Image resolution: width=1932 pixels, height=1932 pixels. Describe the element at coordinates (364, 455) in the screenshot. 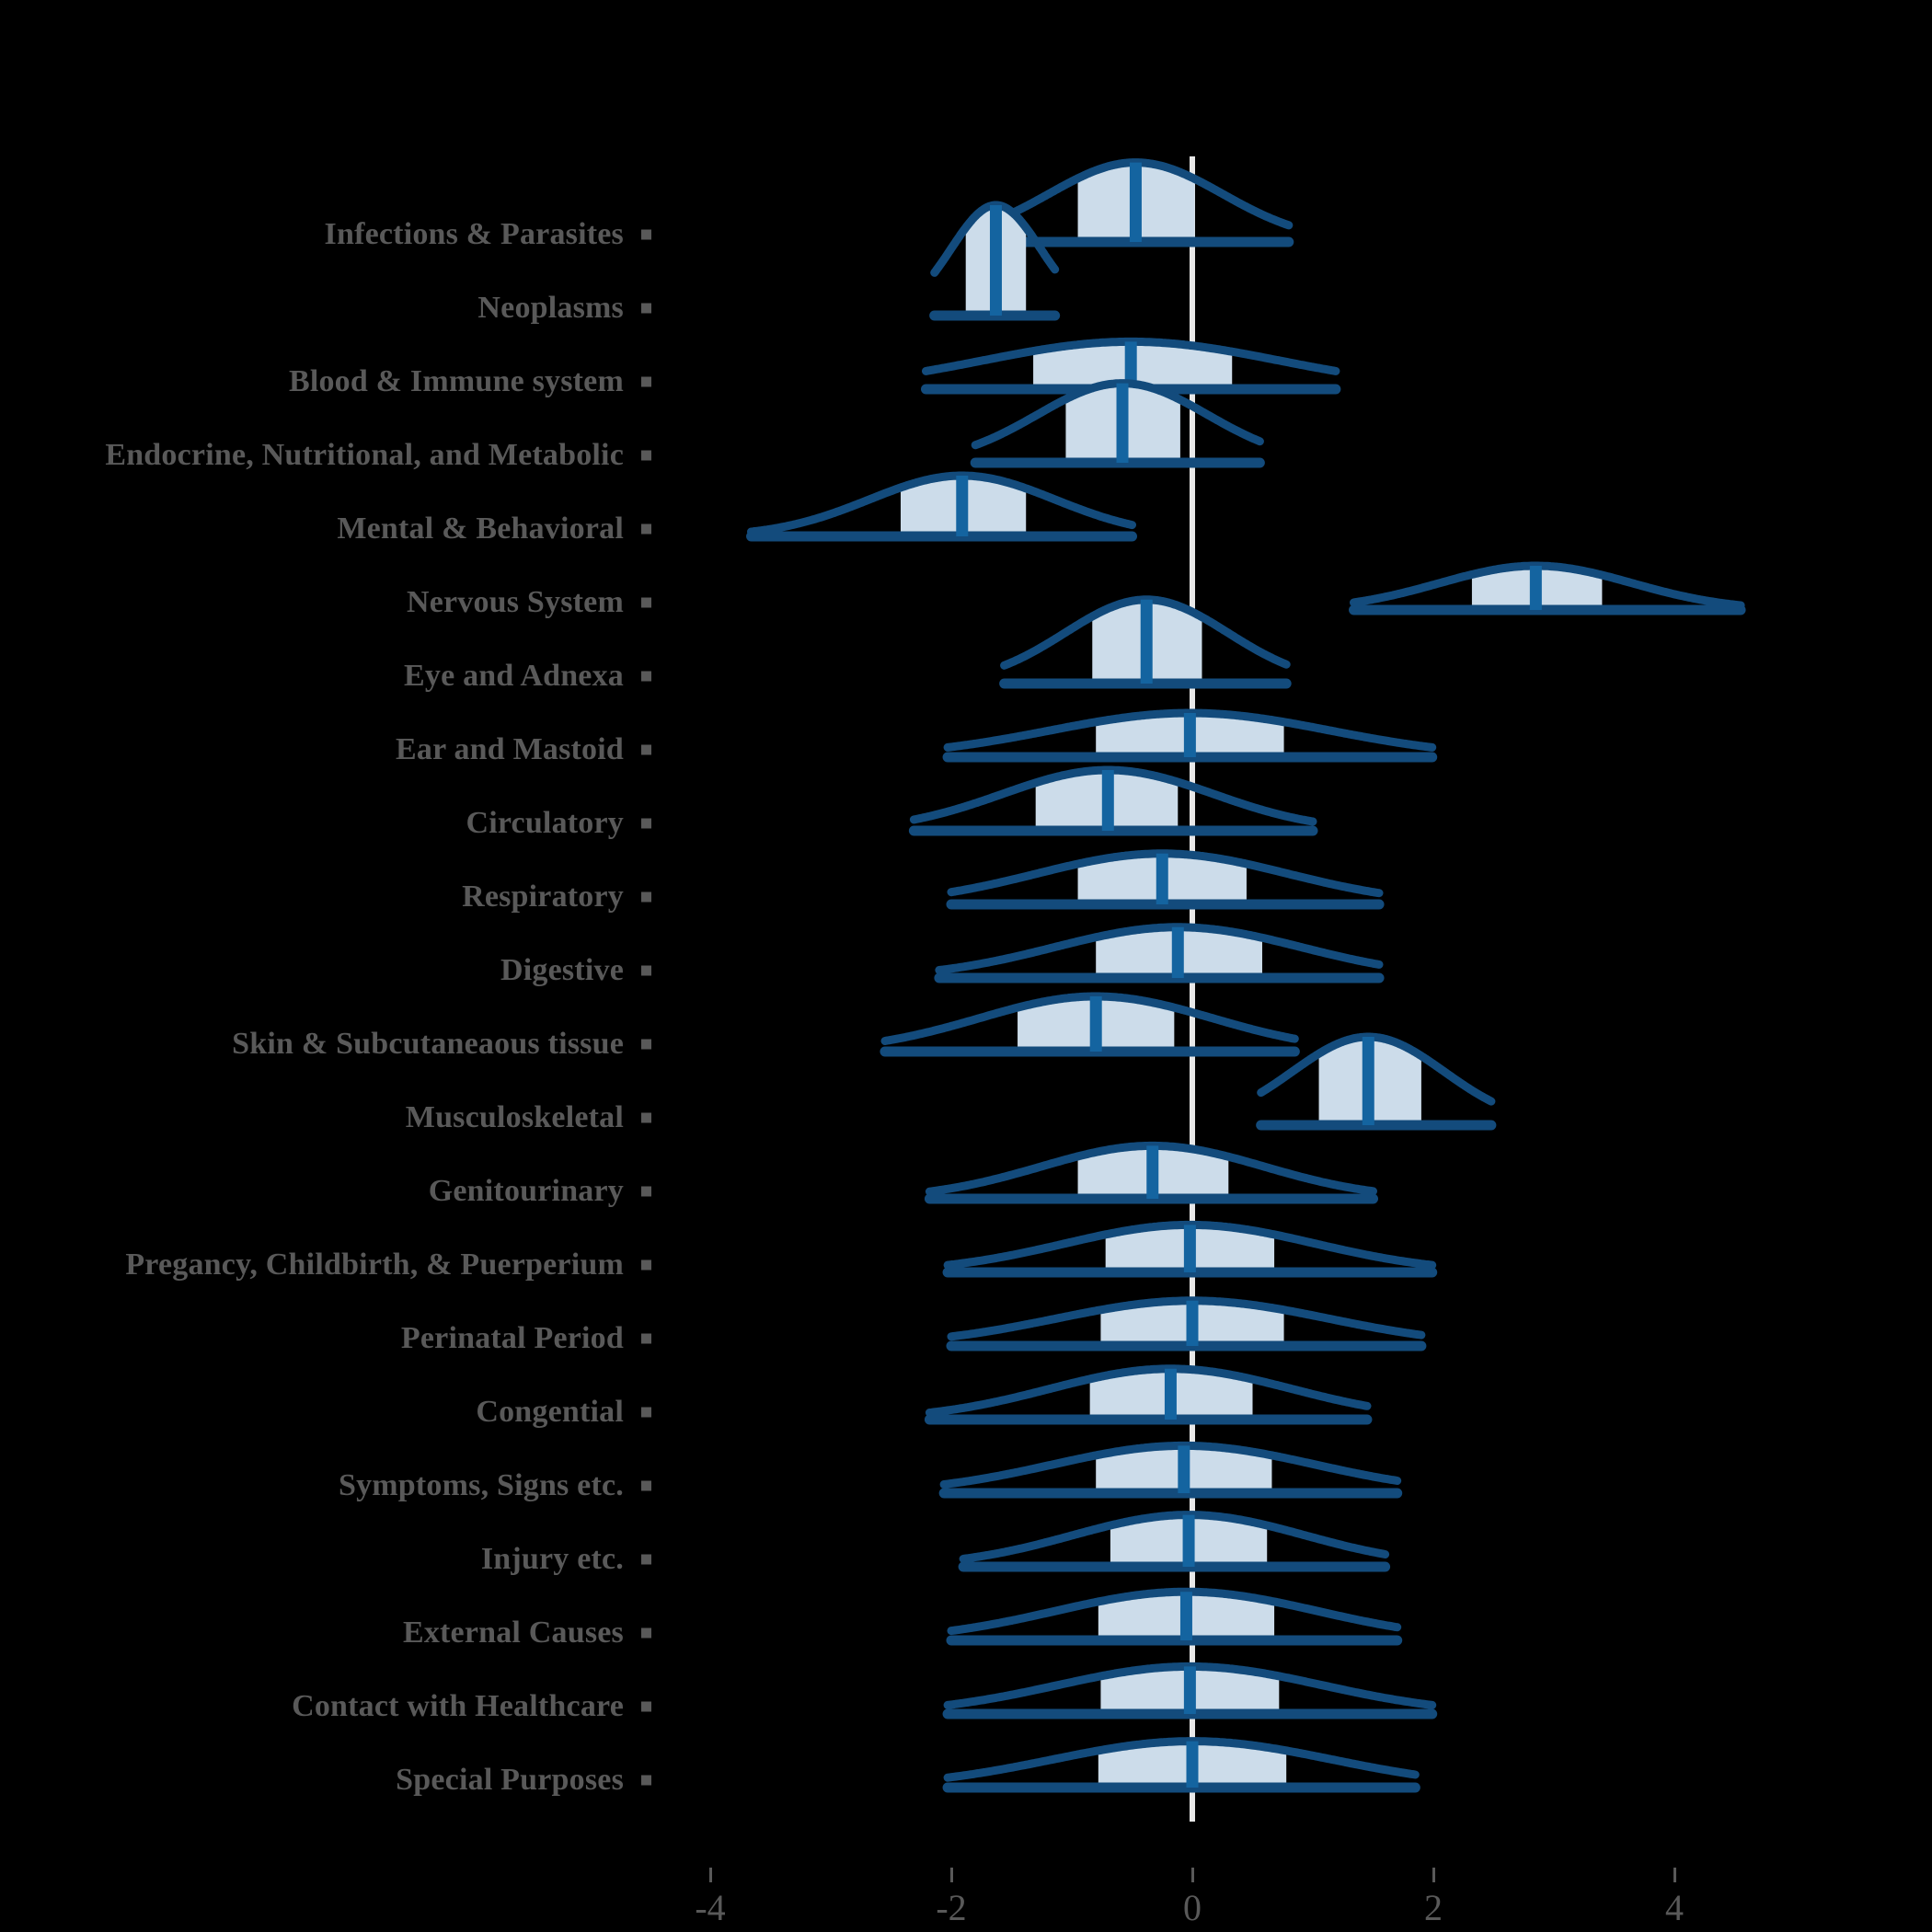

I see `y-axis-label-3: Endocrine, Nutritional, and Metabolic` at that location.